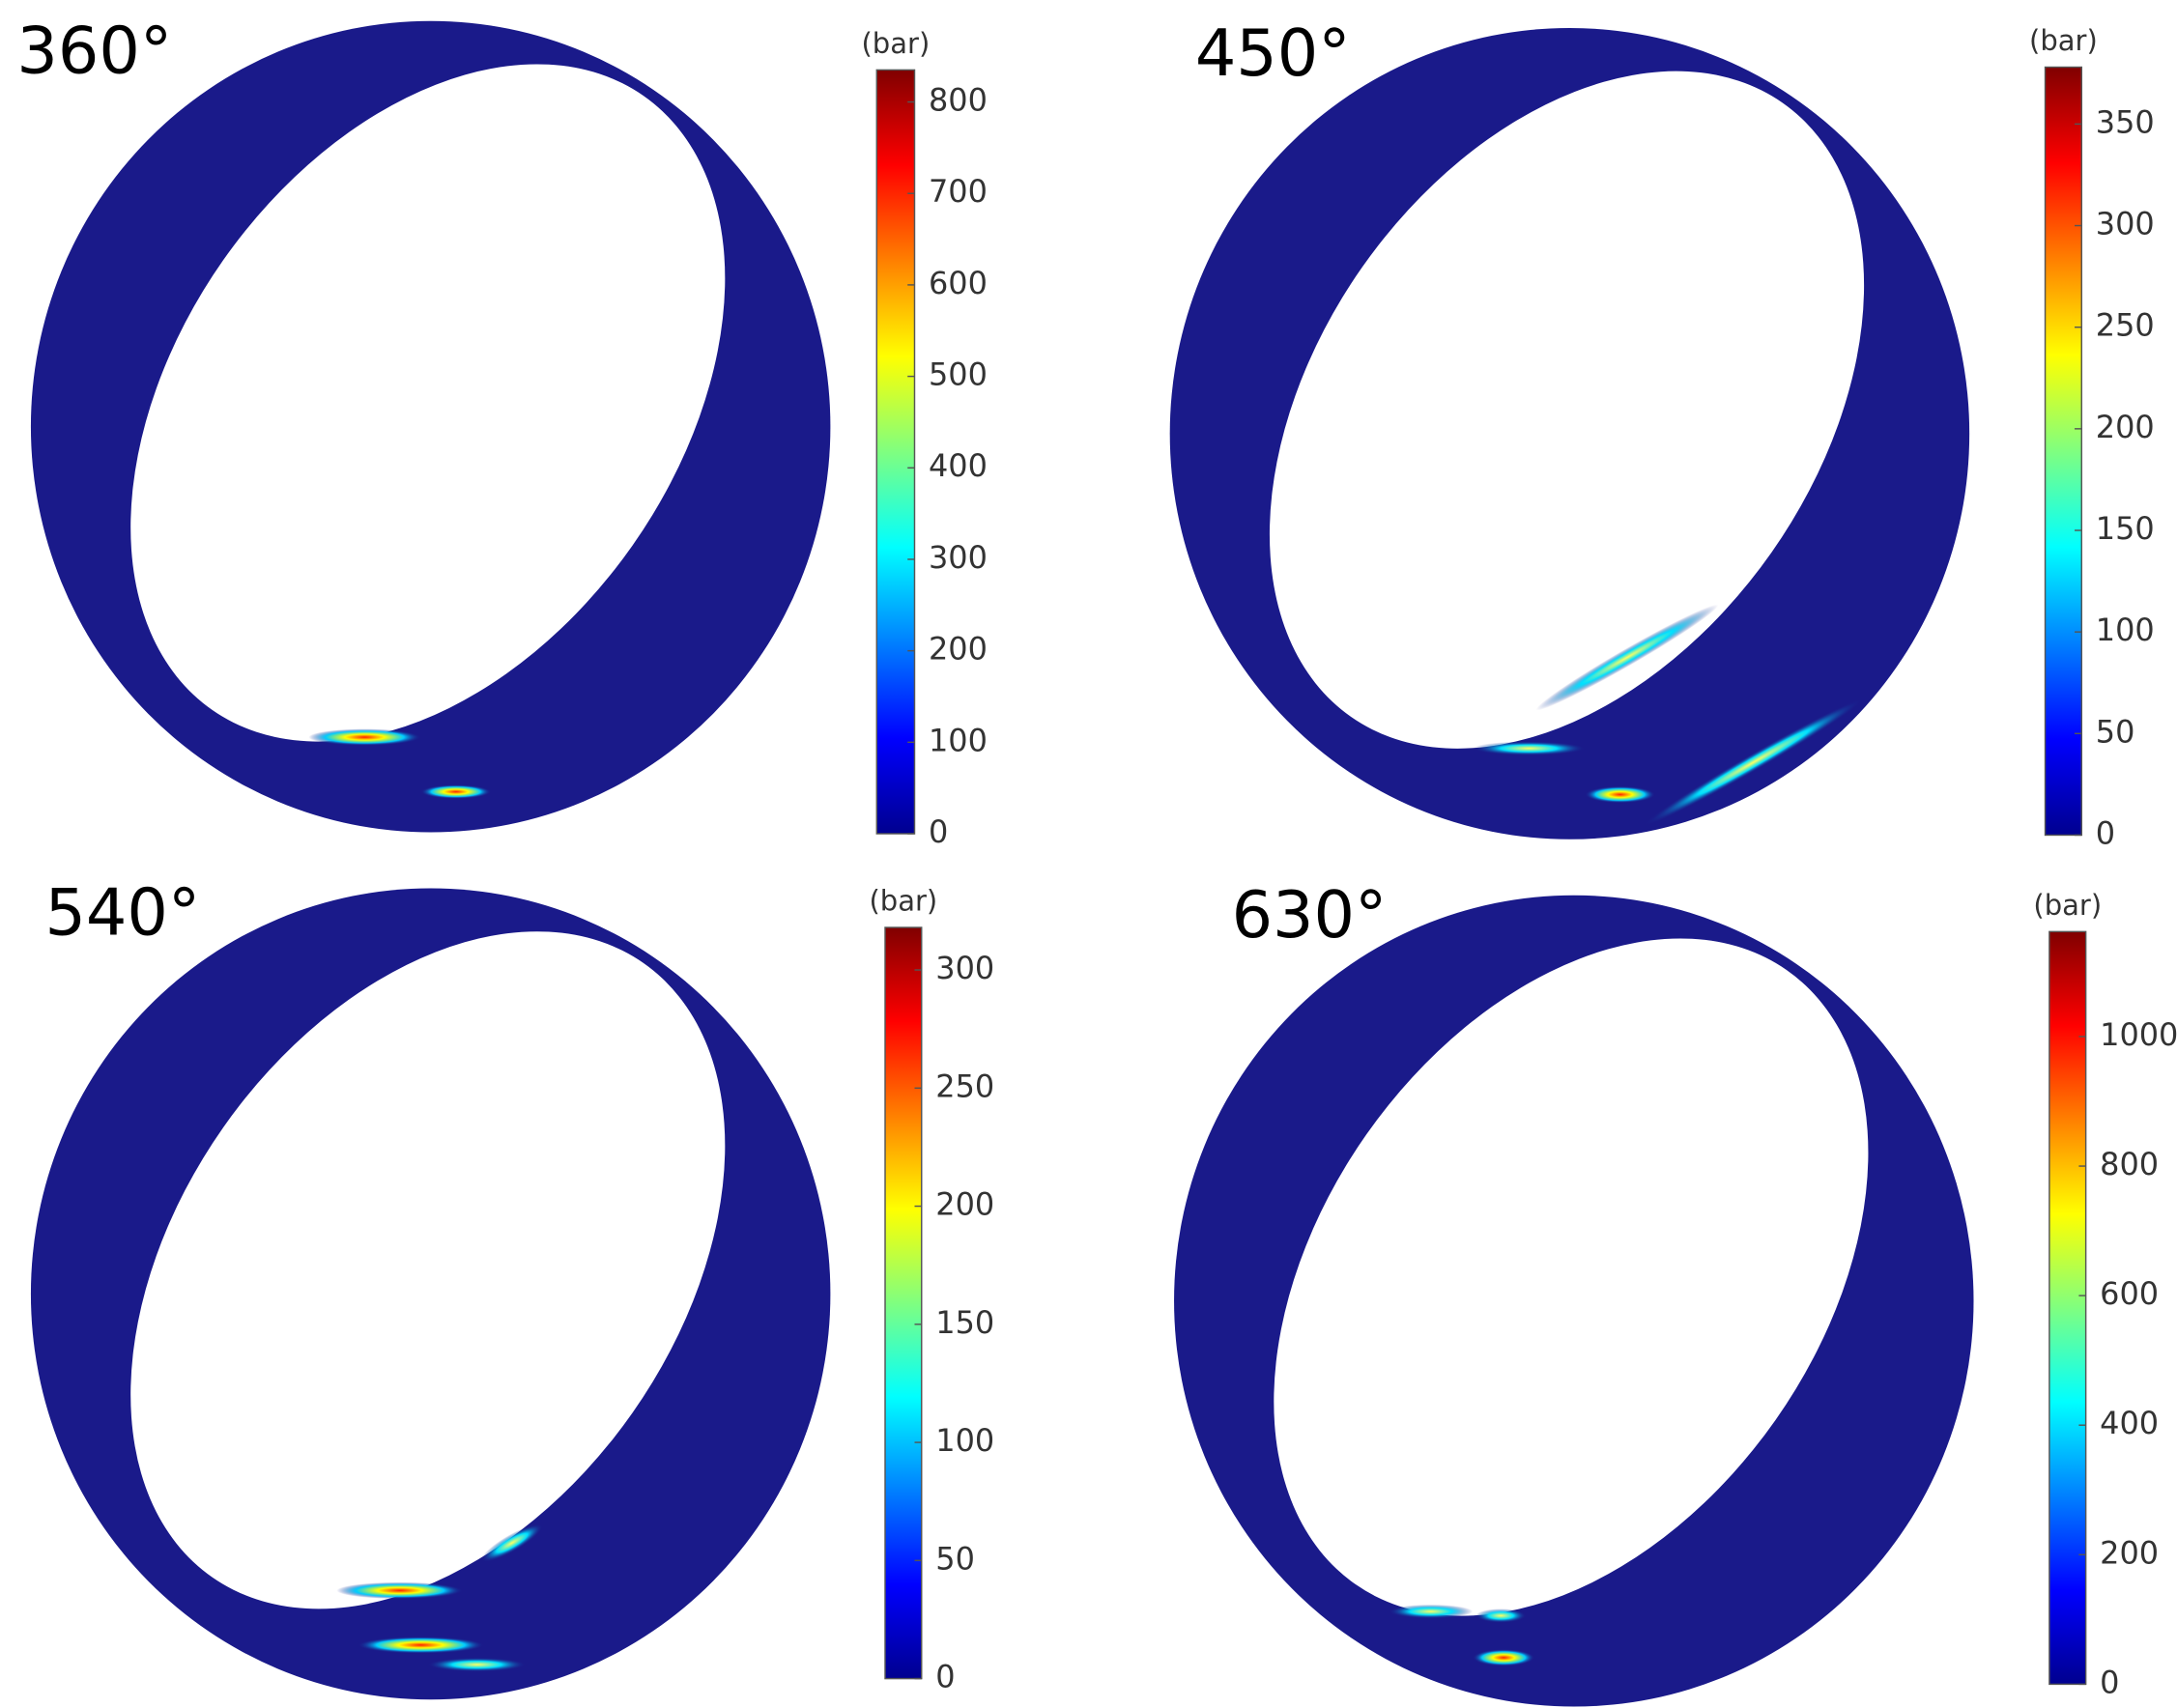  I want to click on panel-title: 360°, so click(94, 50).